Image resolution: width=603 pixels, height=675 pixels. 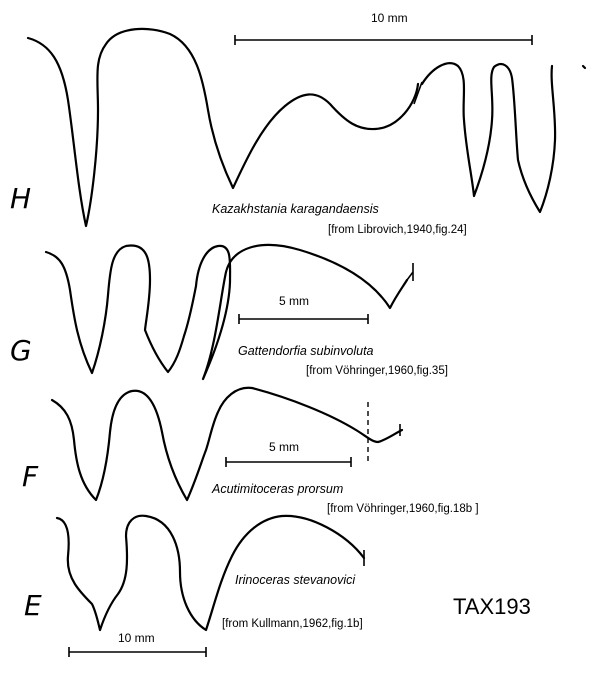 What do you see at coordinates (306, 351) in the screenshot?
I see `suture-g-species: Gattendorfia subinvoluta` at bounding box center [306, 351].